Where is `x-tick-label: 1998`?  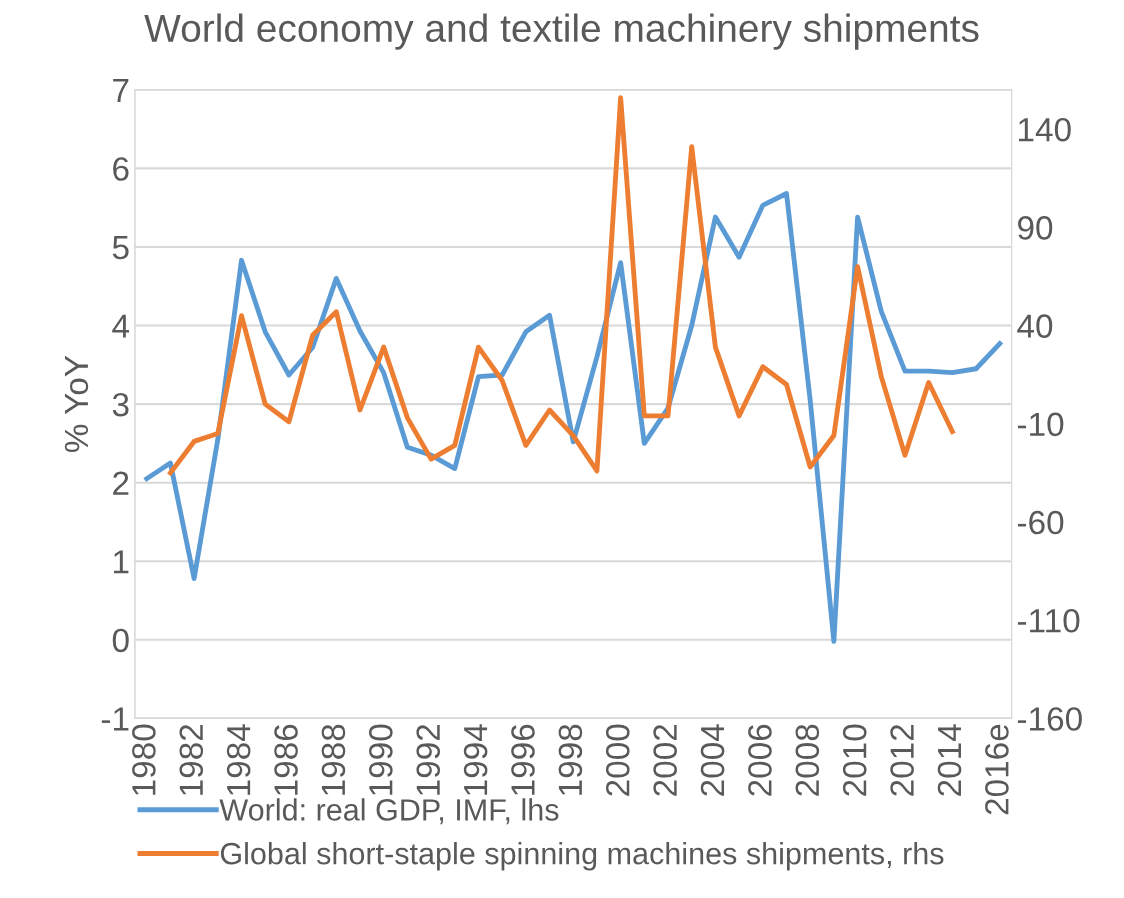
x-tick-label: 1998 is located at coordinates (570, 759).